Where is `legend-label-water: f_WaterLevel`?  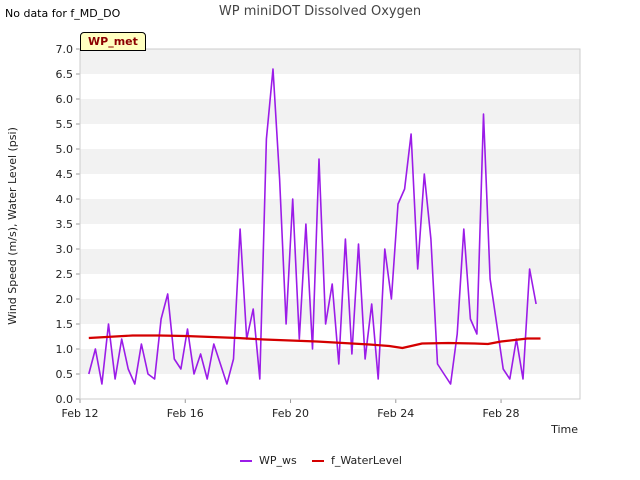 legend-label-water: f_WaterLevel is located at coordinates (366, 460).